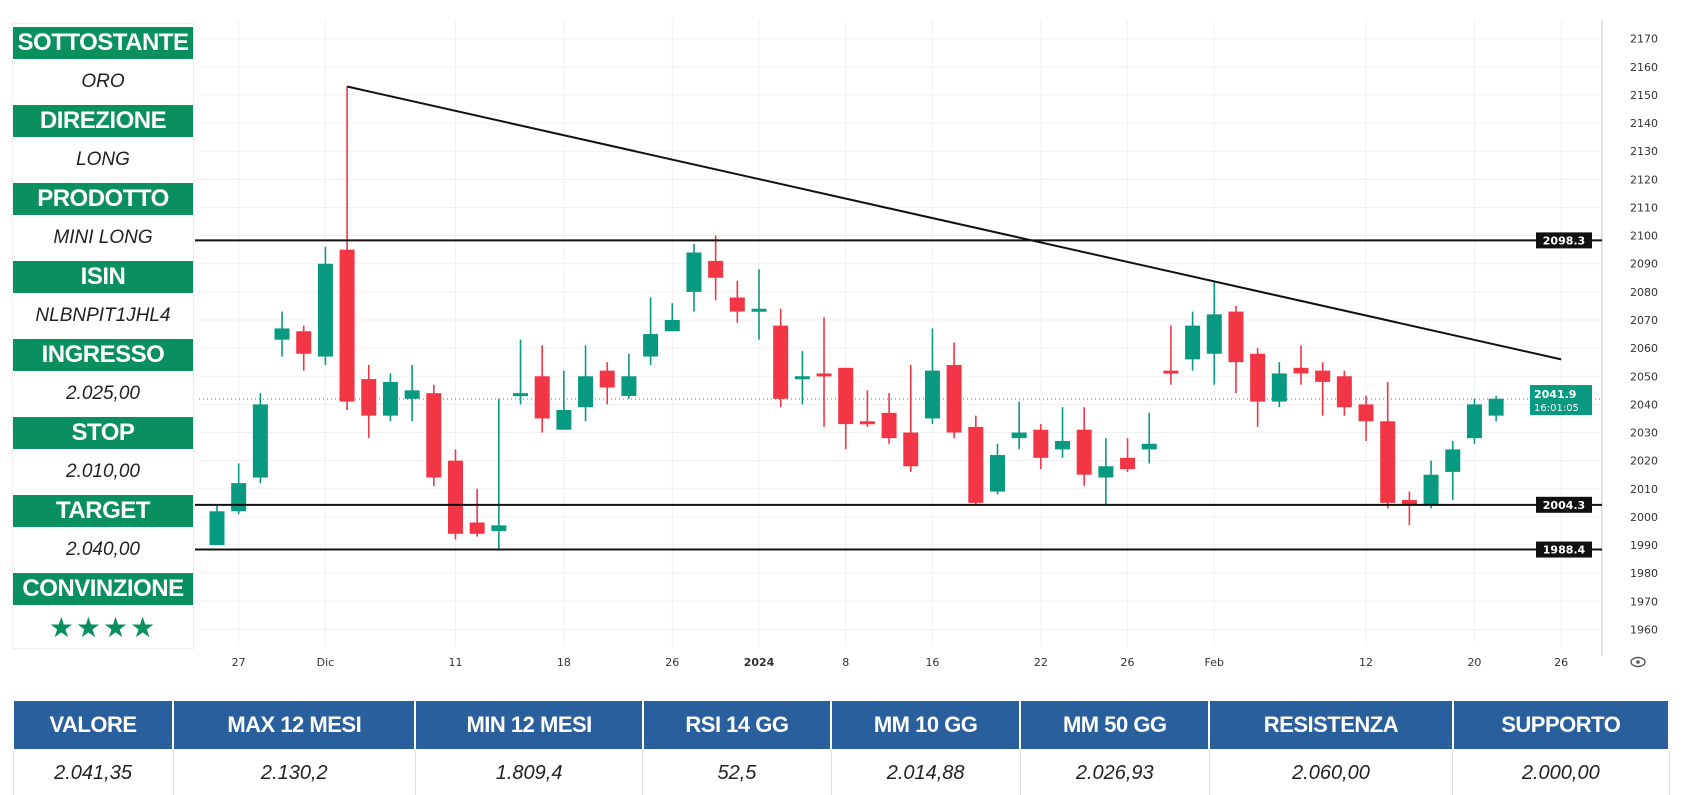  I want to click on y-tick-label: 2020, so click(1644, 461).